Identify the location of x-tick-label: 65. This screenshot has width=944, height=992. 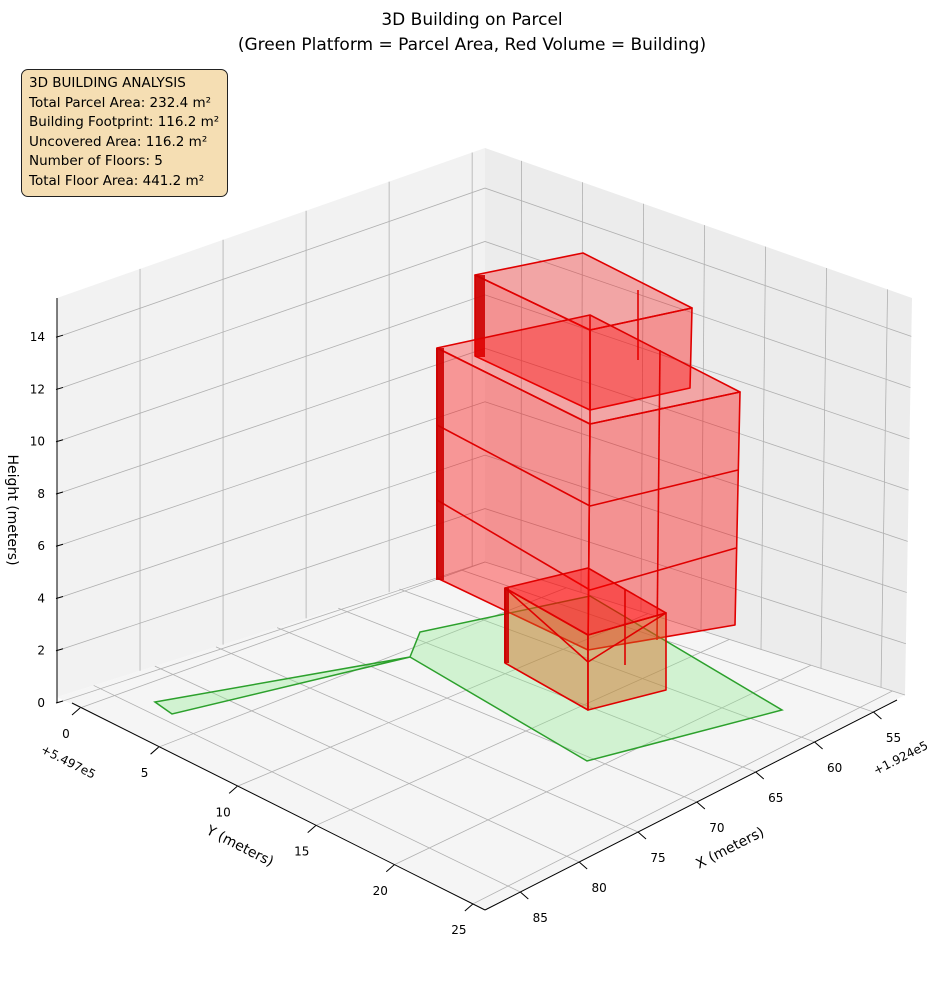
(775, 798).